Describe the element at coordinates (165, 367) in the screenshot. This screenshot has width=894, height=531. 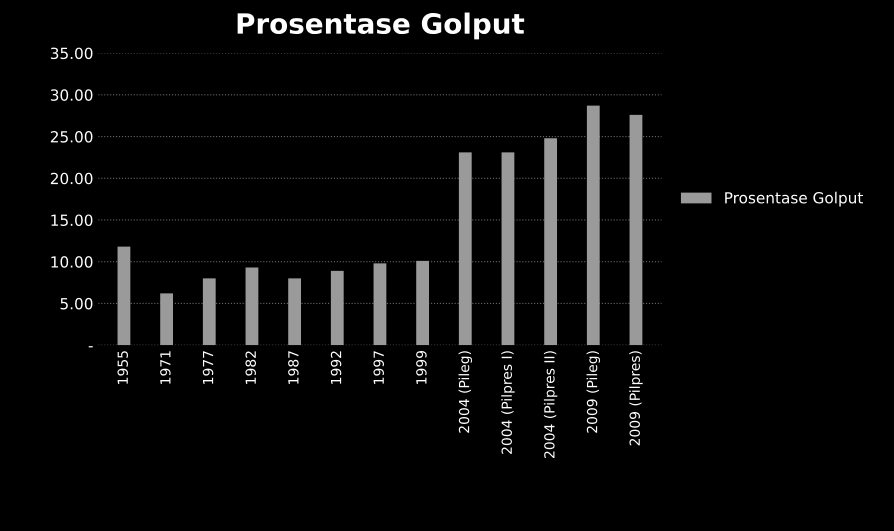
I see `x-tick-label: 1971` at that location.